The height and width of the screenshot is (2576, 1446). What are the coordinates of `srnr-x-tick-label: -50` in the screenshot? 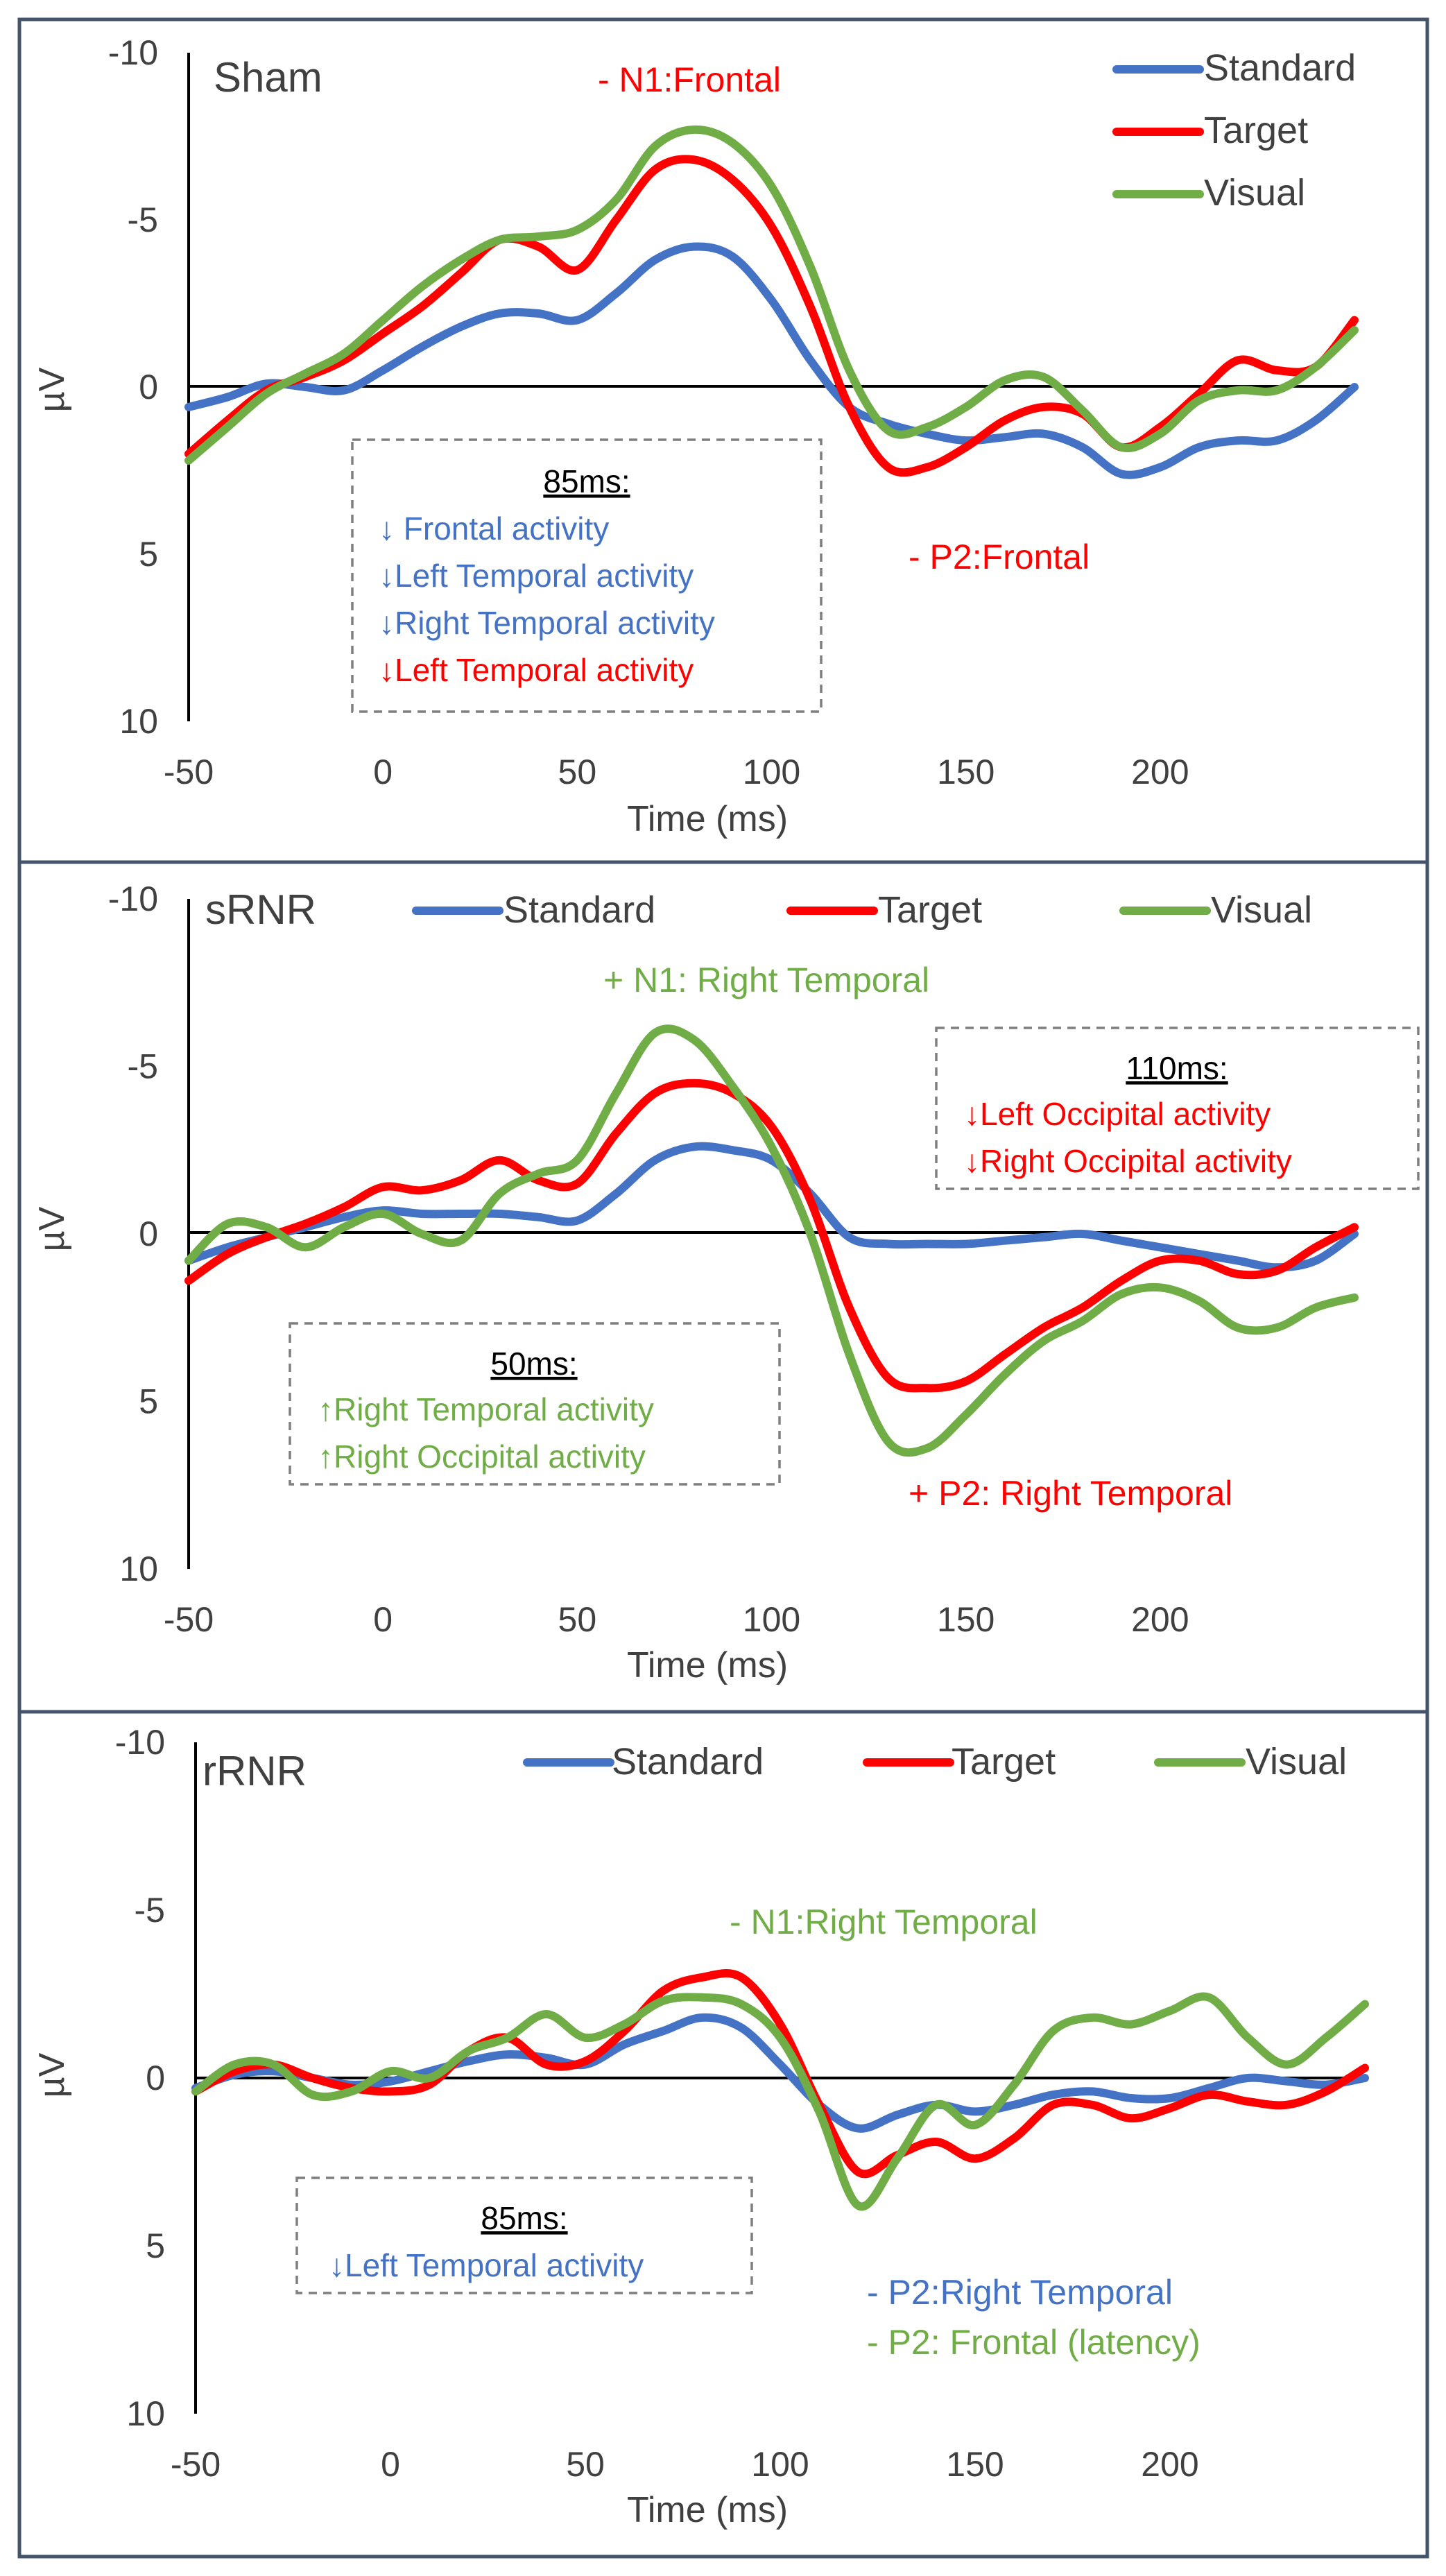 It's located at (189, 1619).